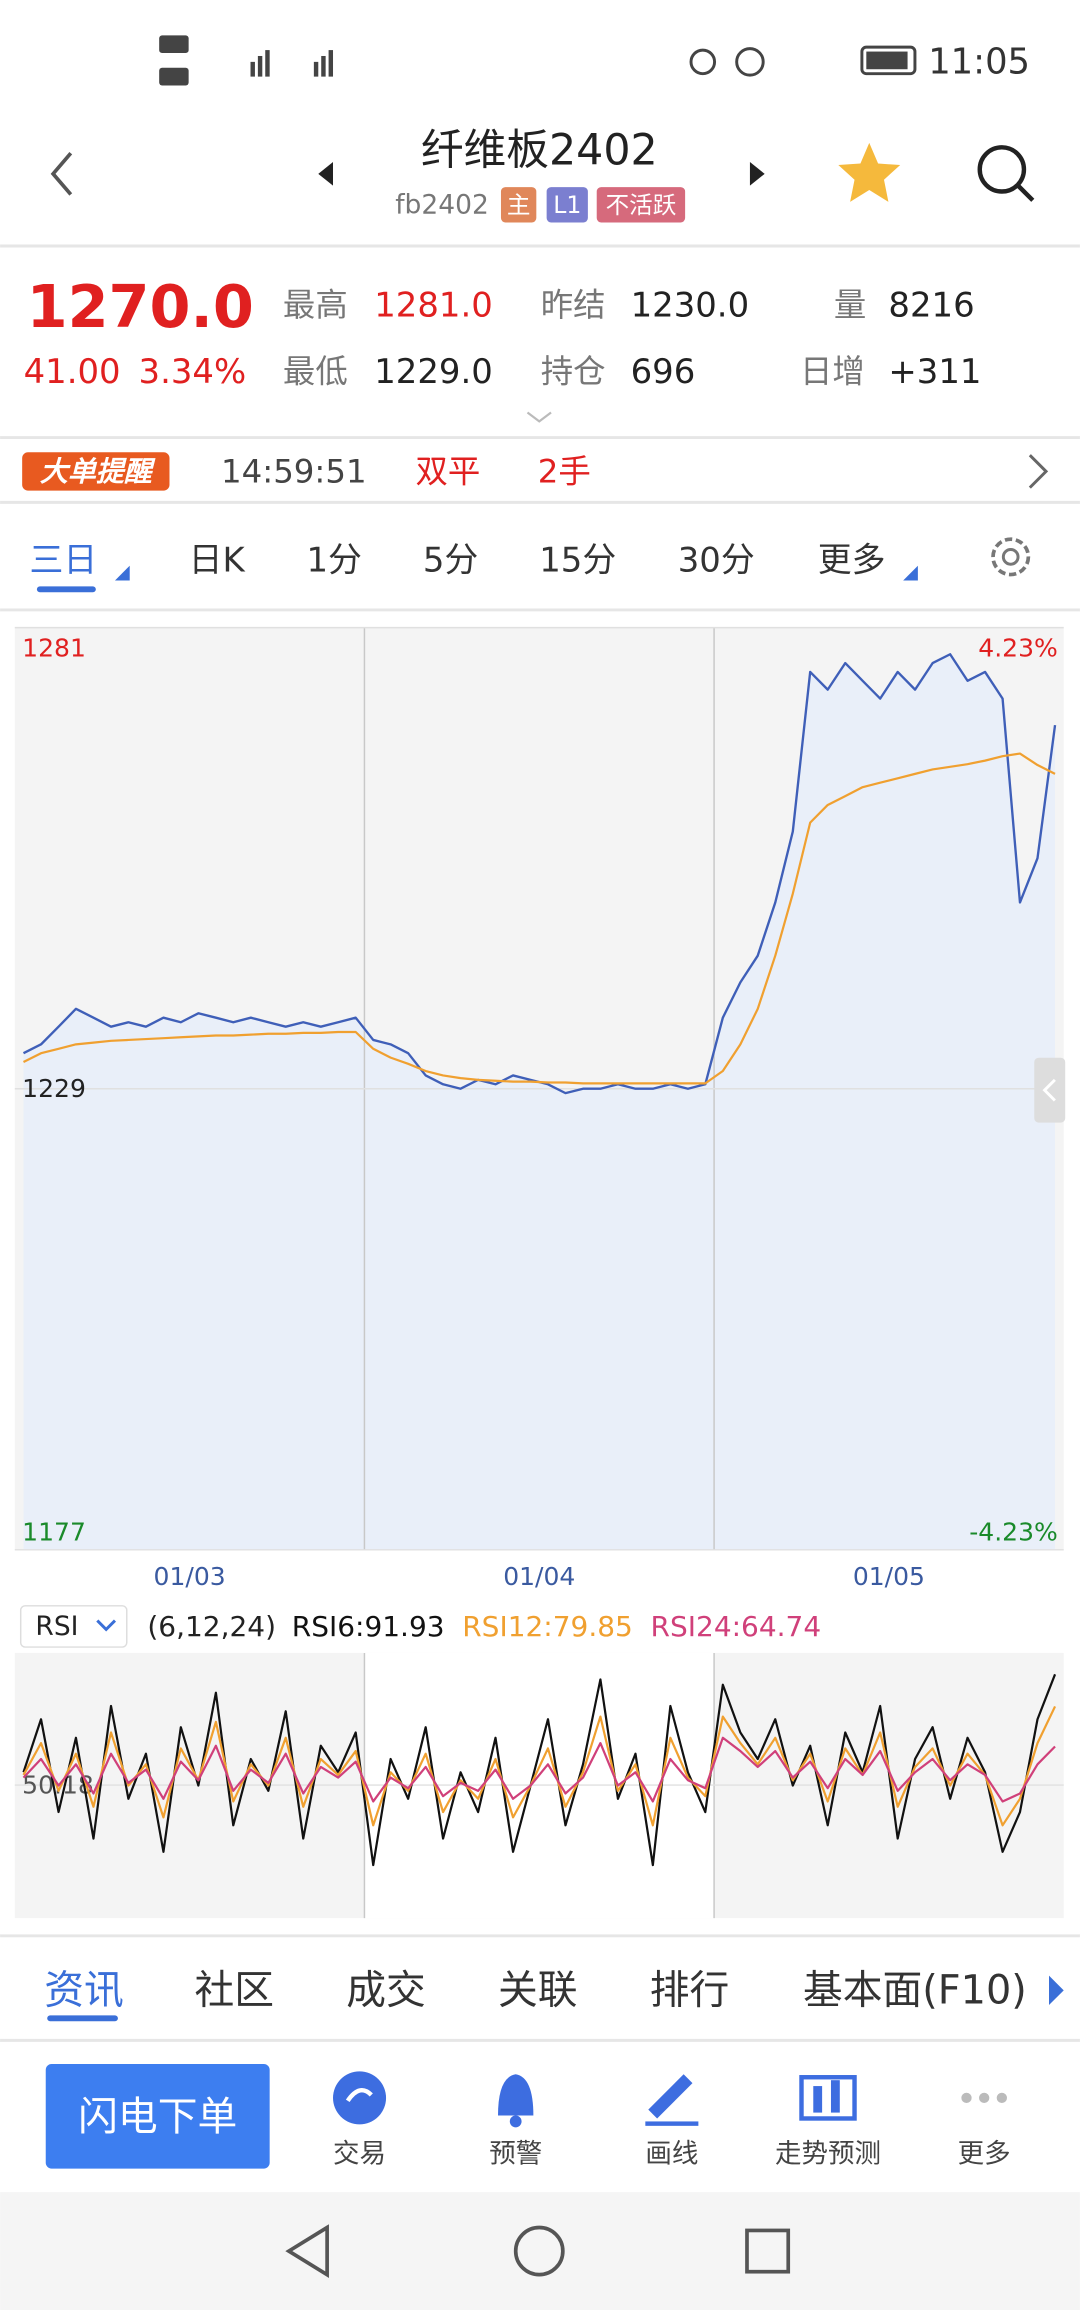  What do you see at coordinates (386, 1990) in the screenshot?
I see `content-tab: 成交` at bounding box center [386, 1990].